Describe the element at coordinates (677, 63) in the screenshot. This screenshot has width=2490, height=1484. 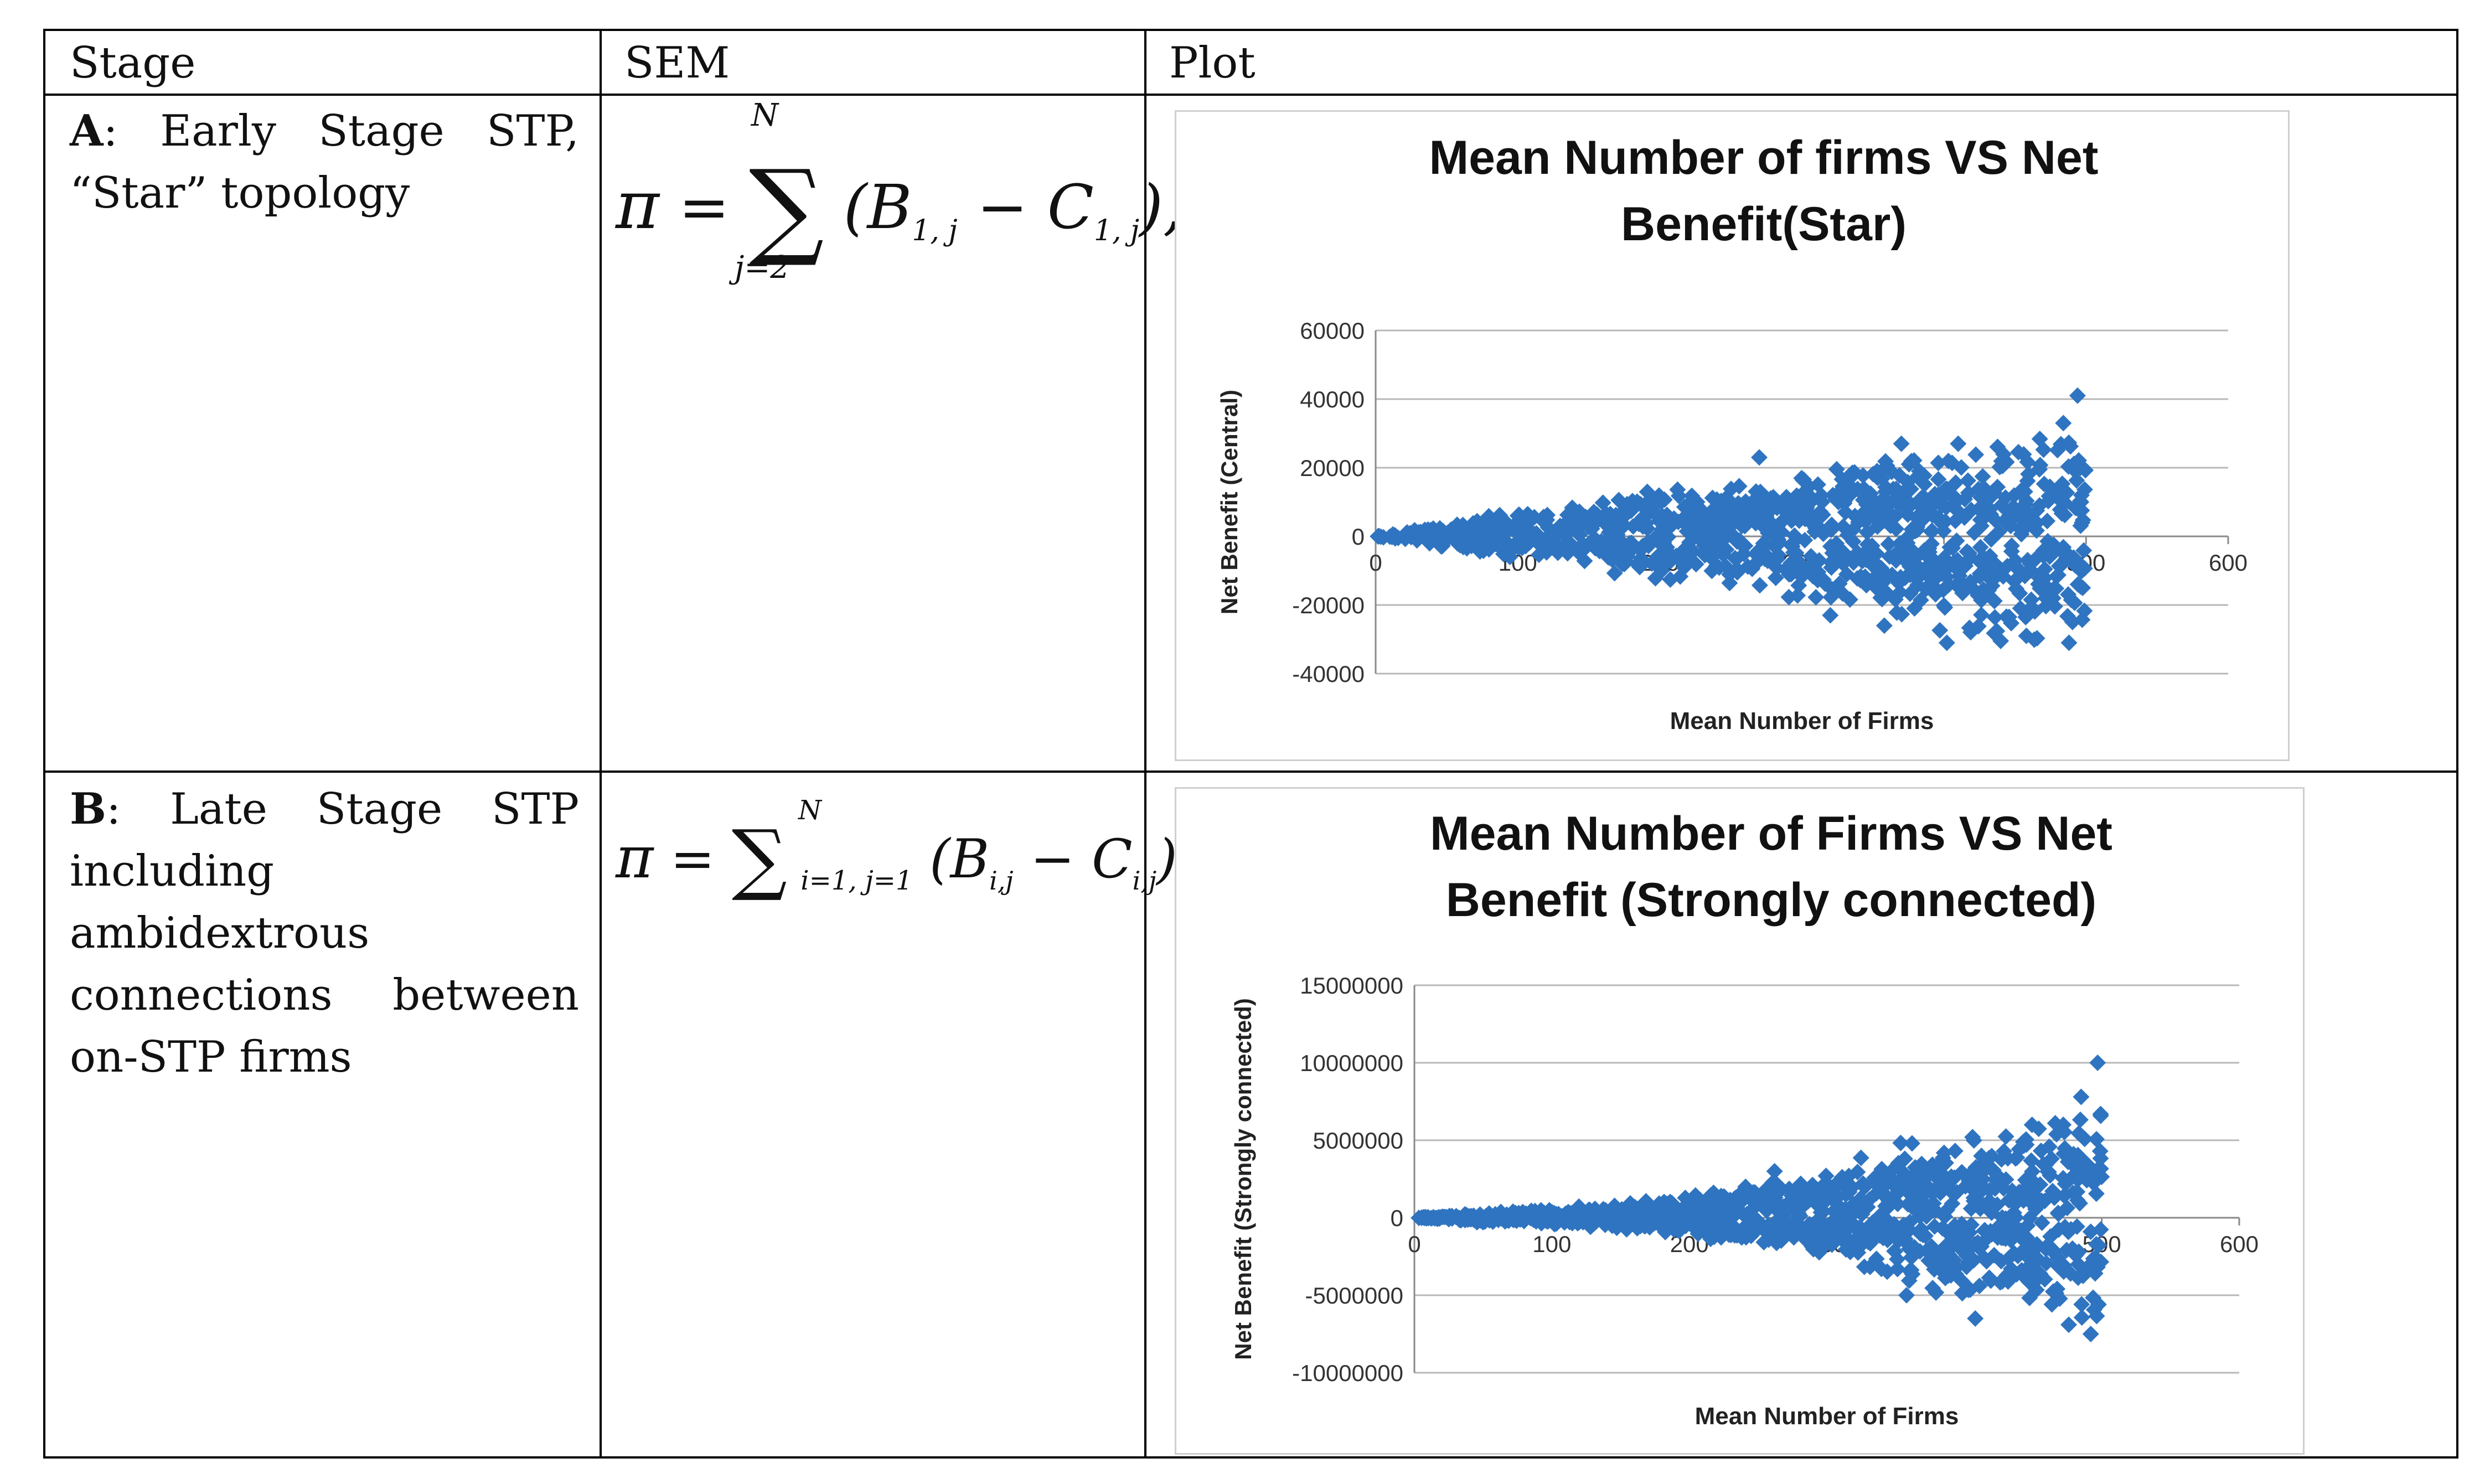
I see `header-sem: SEM` at that location.